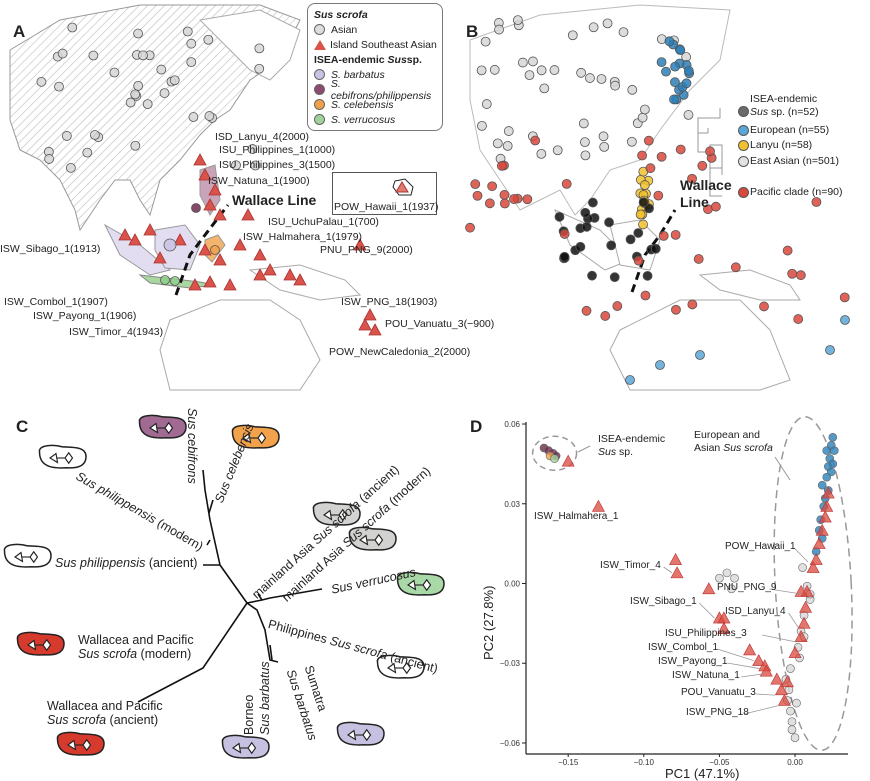  What do you see at coordinates (265, 698) in the screenshot?
I see `taxon-label-borneo-species: Sus barbatus` at bounding box center [265, 698].